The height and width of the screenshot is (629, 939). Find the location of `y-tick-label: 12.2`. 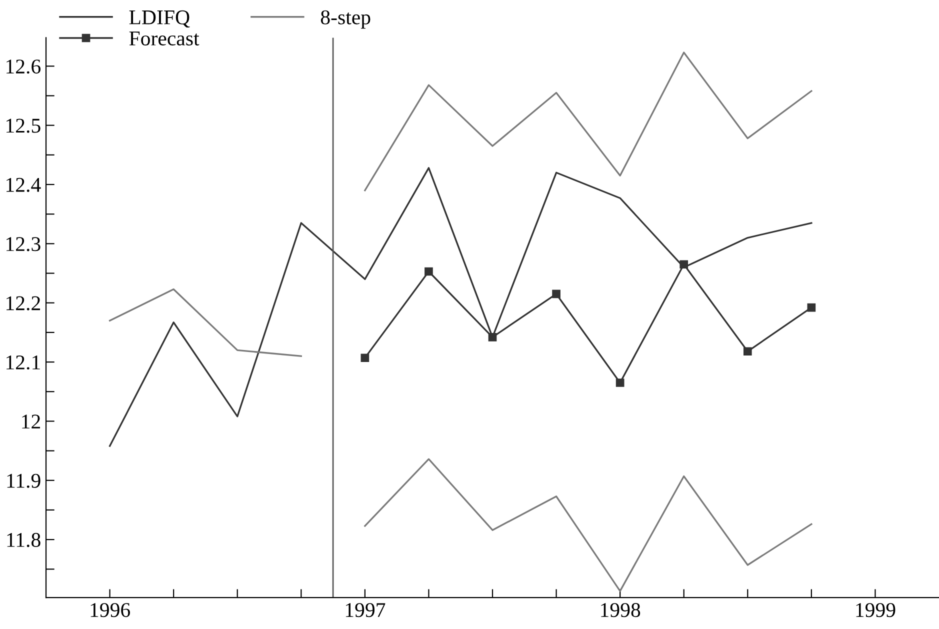

y-tick-label: 12.2 is located at coordinates (23, 303).